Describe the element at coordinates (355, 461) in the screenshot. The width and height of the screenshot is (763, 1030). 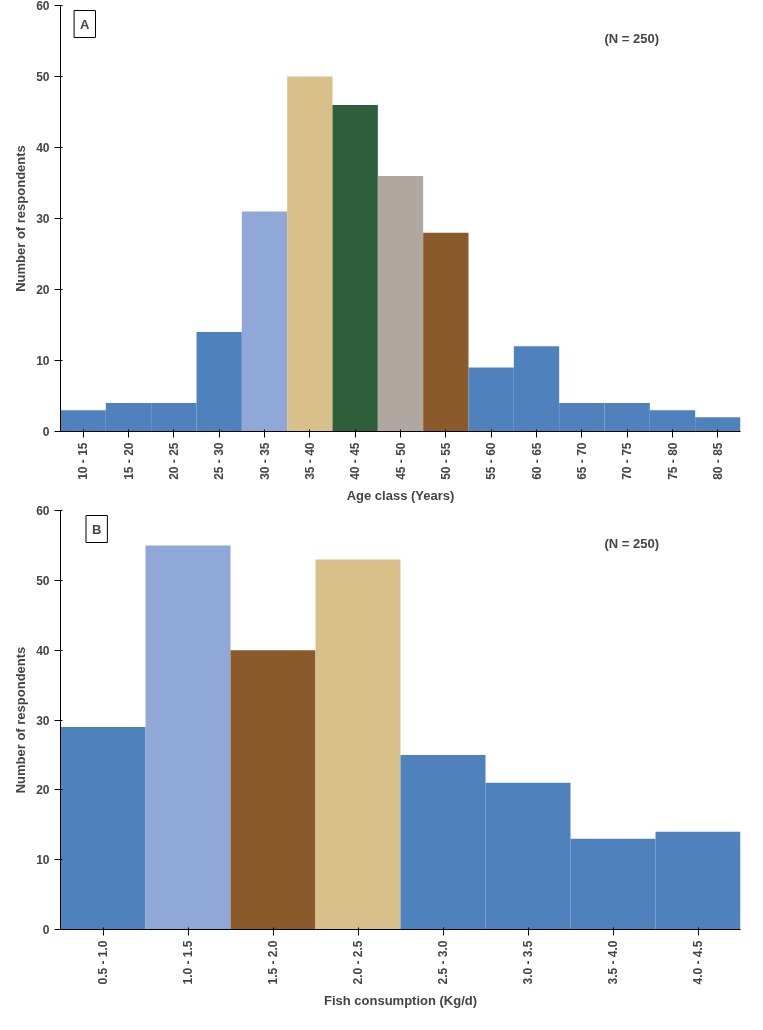
I see `x-tick-label: 40 - 45` at that location.